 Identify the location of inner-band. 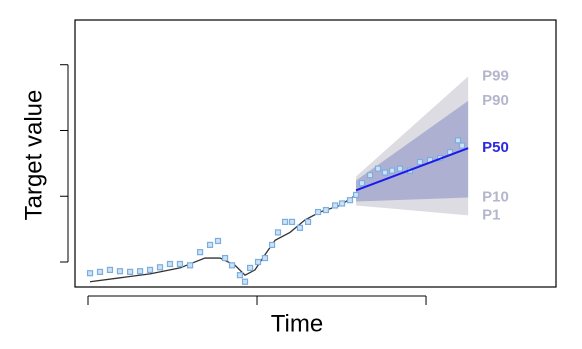
(412, 151).